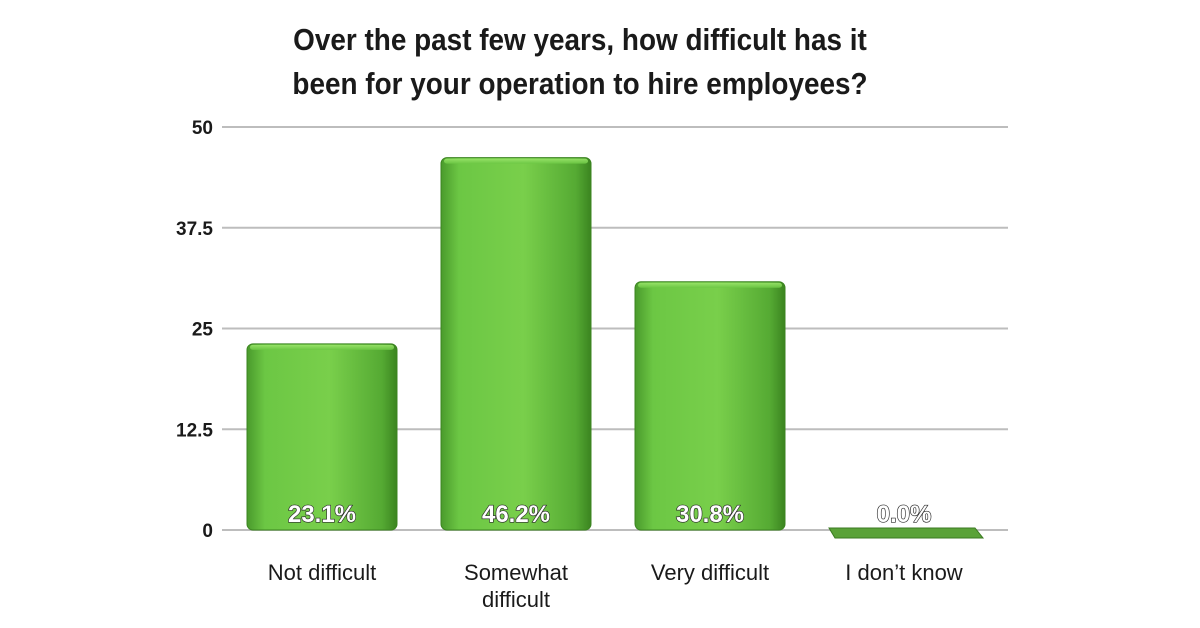  What do you see at coordinates (207, 531) in the screenshot?
I see `y-tick-label: 0` at bounding box center [207, 531].